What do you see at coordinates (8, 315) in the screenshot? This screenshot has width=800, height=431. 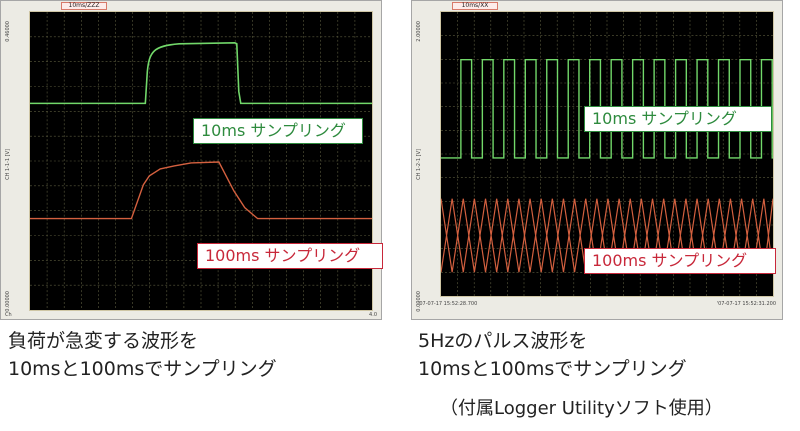 I see `left-bottom-left-text: Ch` at bounding box center [8, 315].